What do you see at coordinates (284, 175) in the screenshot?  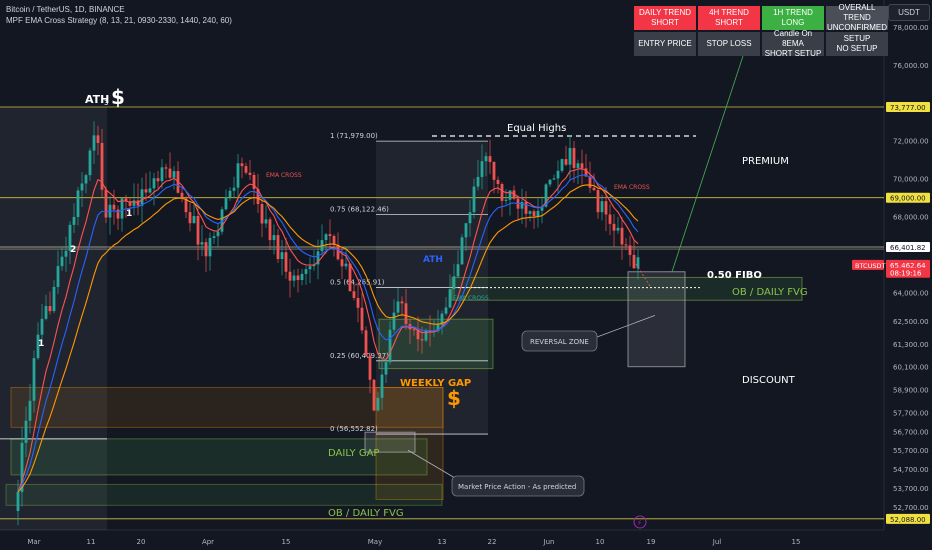 I see `ema-cross-label: EMA CROSS` at bounding box center [284, 175].